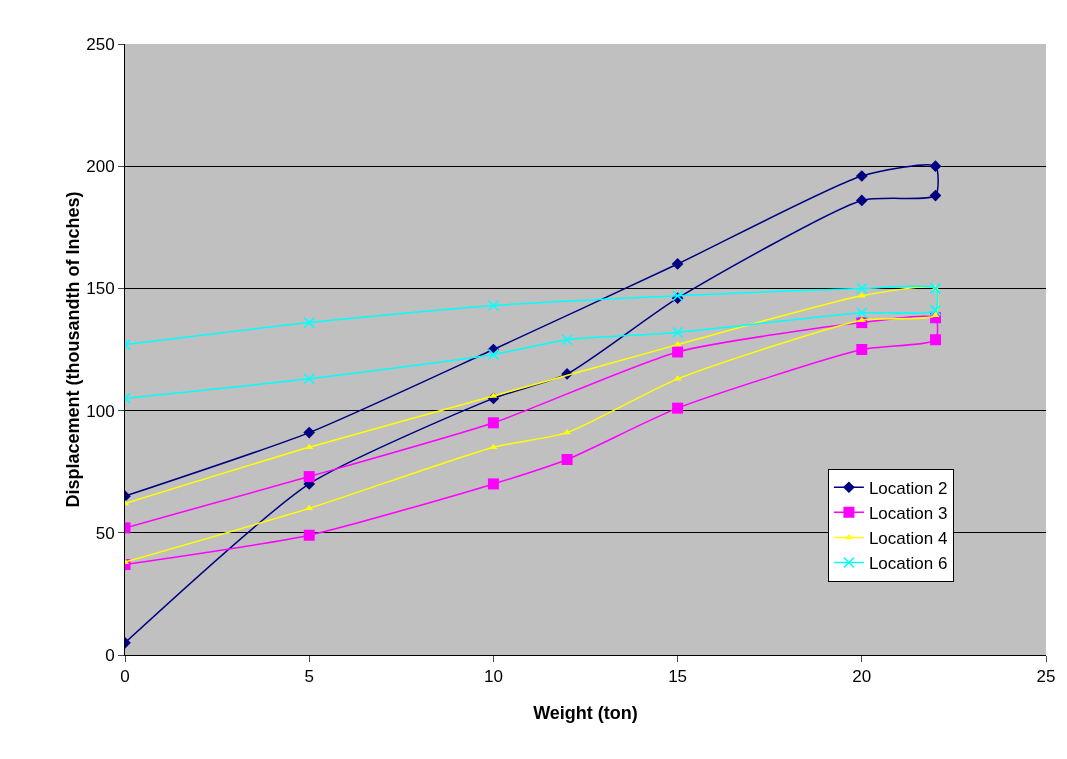 This screenshot has width=1067, height=759. Describe the element at coordinates (125, 677) in the screenshot. I see `x-tick-label: 0` at that location.